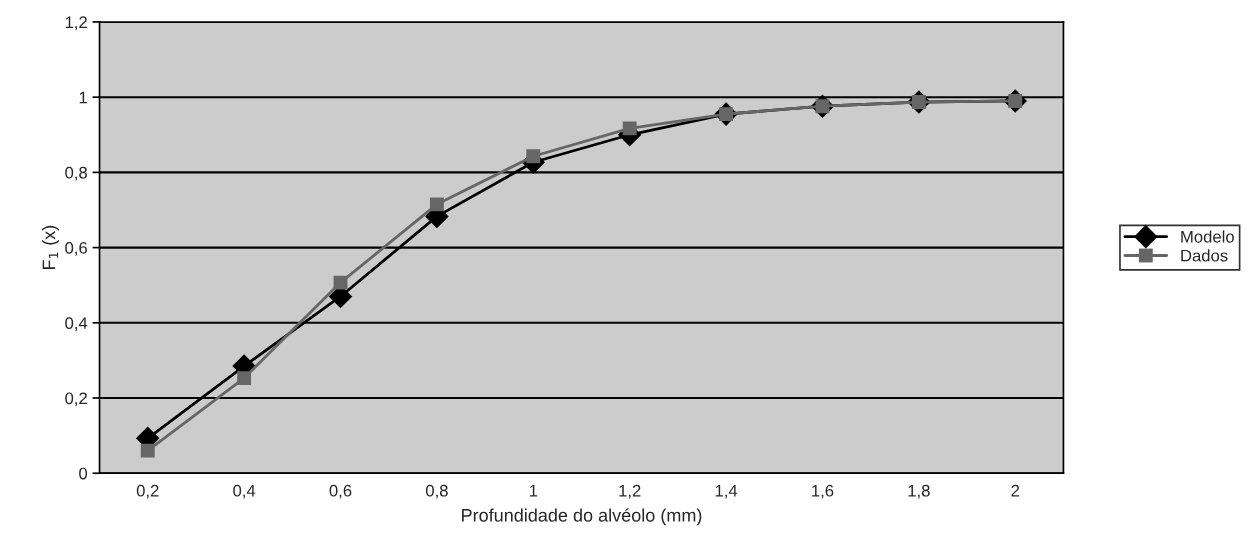 This screenshot has width=1260, height=549. Describe the element at coordinates (83, 97) in the screenshot. I see `y-tick-label: 1` at that location.